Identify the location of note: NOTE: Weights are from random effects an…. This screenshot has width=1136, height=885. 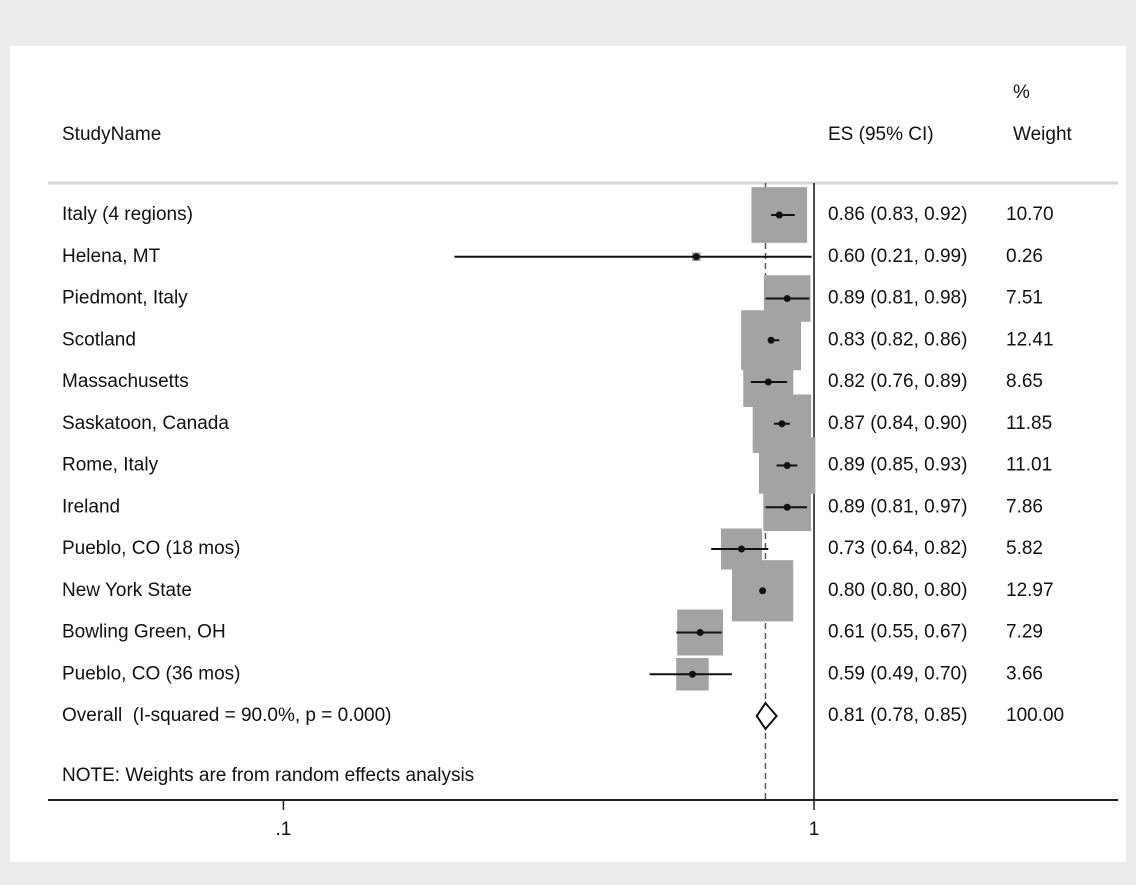
(268, 775).